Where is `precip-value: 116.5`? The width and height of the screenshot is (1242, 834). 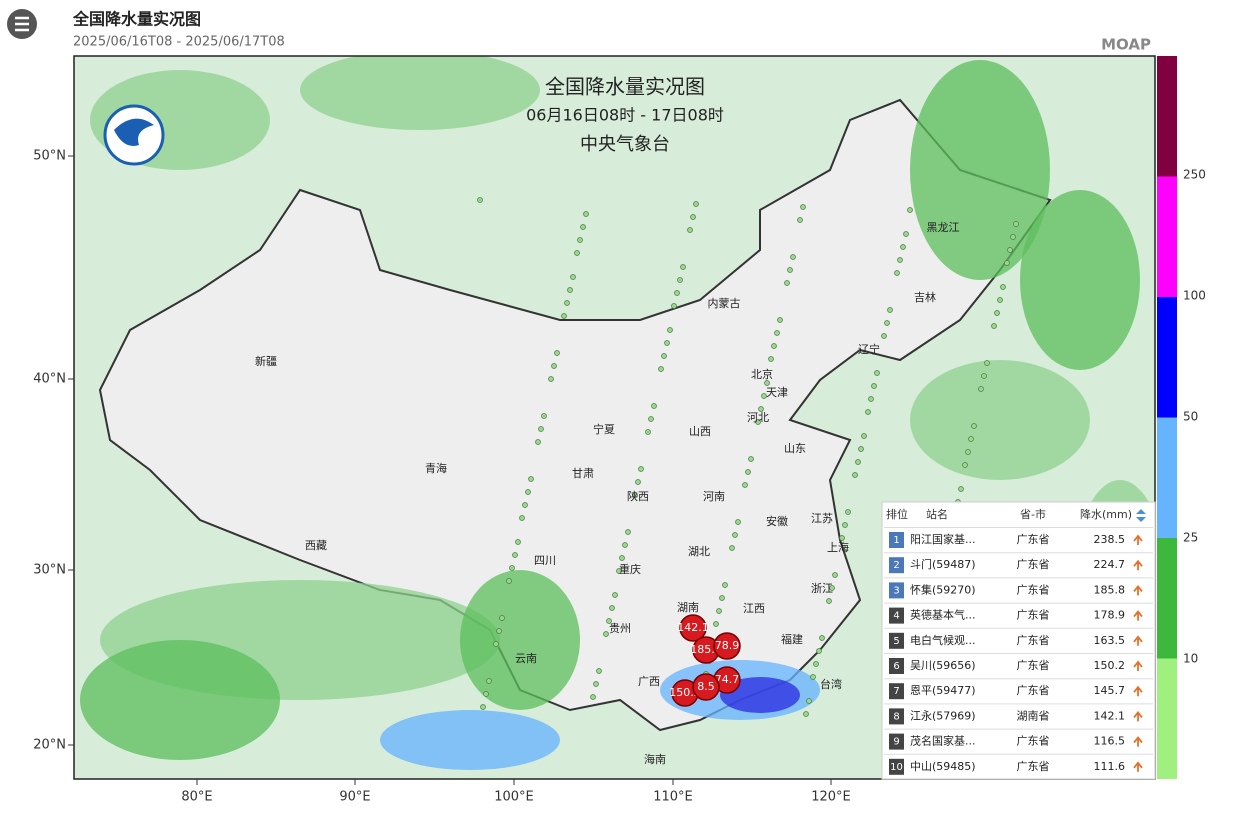
precip-value: 116.5 is located at coordinates (1110, 741).